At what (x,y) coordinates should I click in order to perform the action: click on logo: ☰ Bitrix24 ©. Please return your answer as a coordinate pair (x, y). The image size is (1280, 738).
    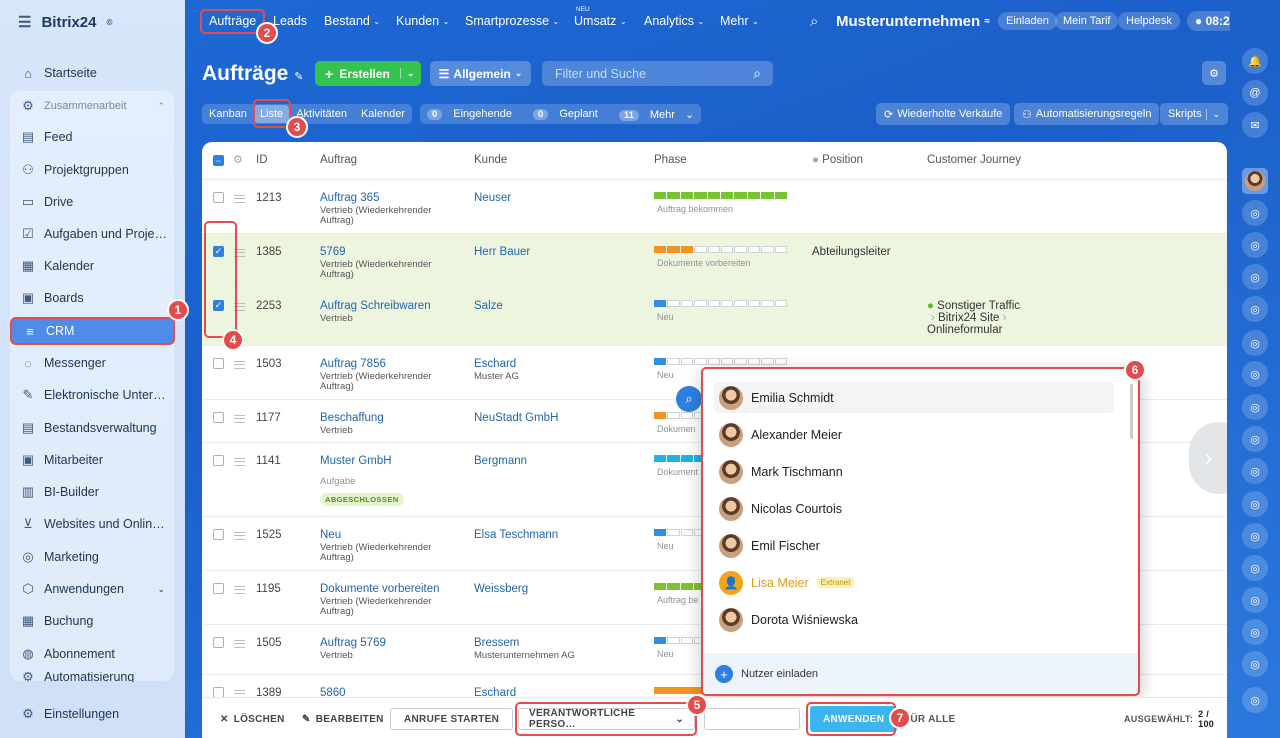
    Looking at the image, I should click on (65, 22).